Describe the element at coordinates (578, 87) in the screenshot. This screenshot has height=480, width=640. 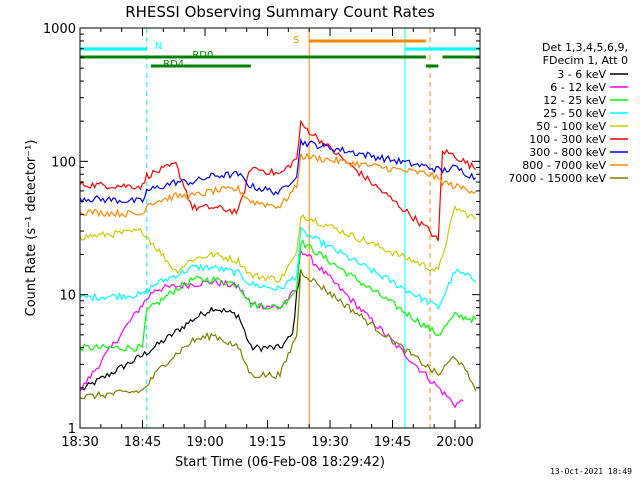
I see `legend-label-1: 6 - 12 keV` at that location.